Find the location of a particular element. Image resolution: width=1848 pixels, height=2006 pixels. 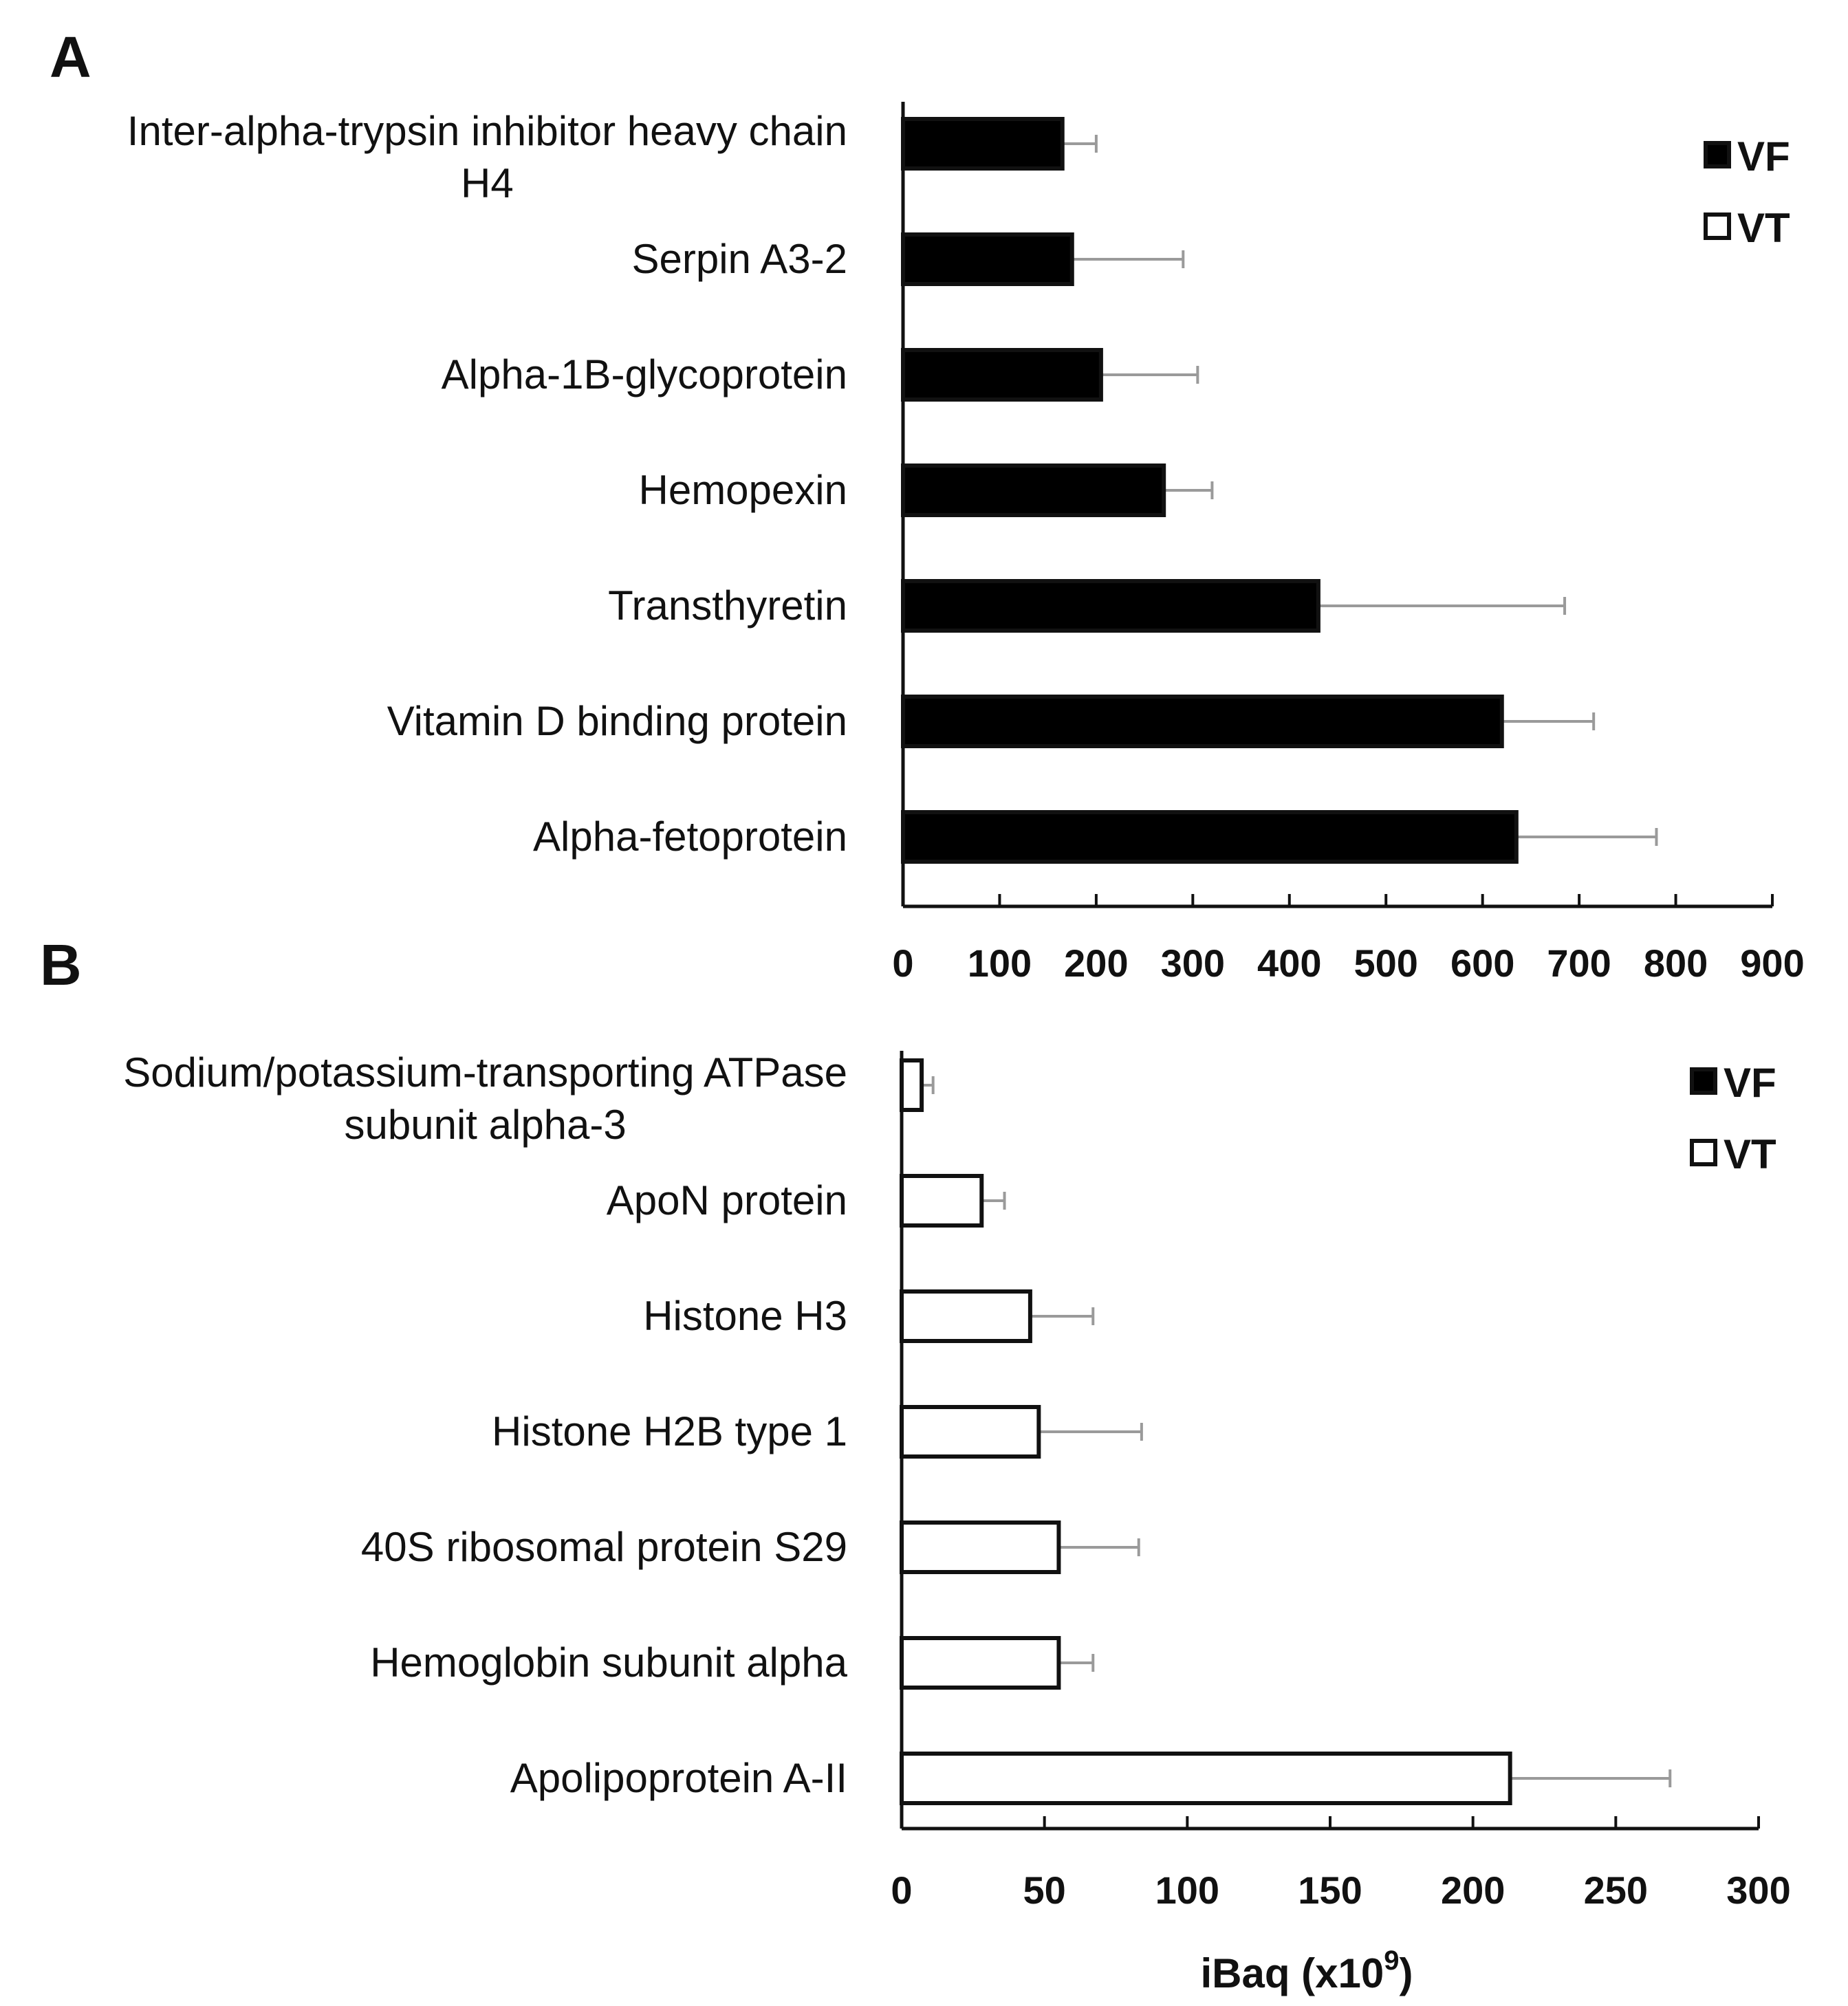

category-label: Hemopexin is located at coordinates (743, 490).